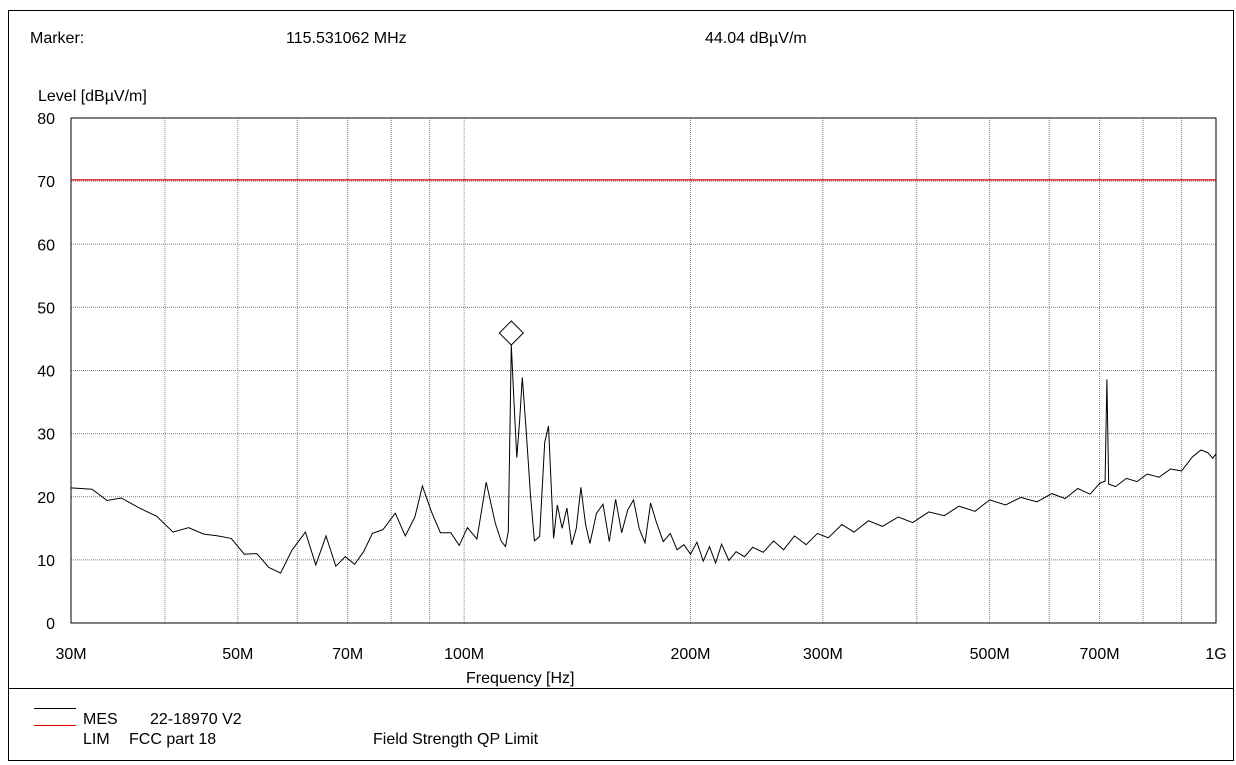 This screenshot has height=765, width=1236. What do you see at coordinates (46, 182) in the screenshot?
I see `y-tick-label: 70` at bounding box center [46, 182].